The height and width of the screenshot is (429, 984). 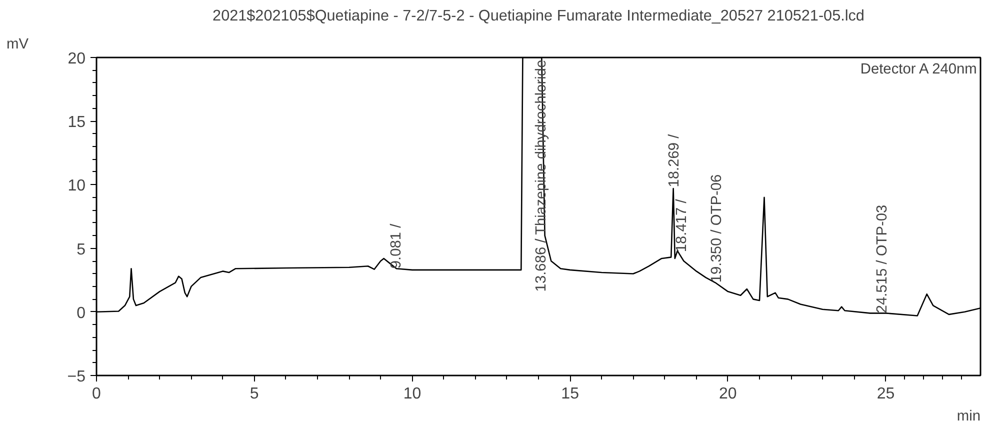 What do you see at coordinates (17, 44) in the screenshot?
I see `y-axis-title: mV` at bounding box center [17, 44].